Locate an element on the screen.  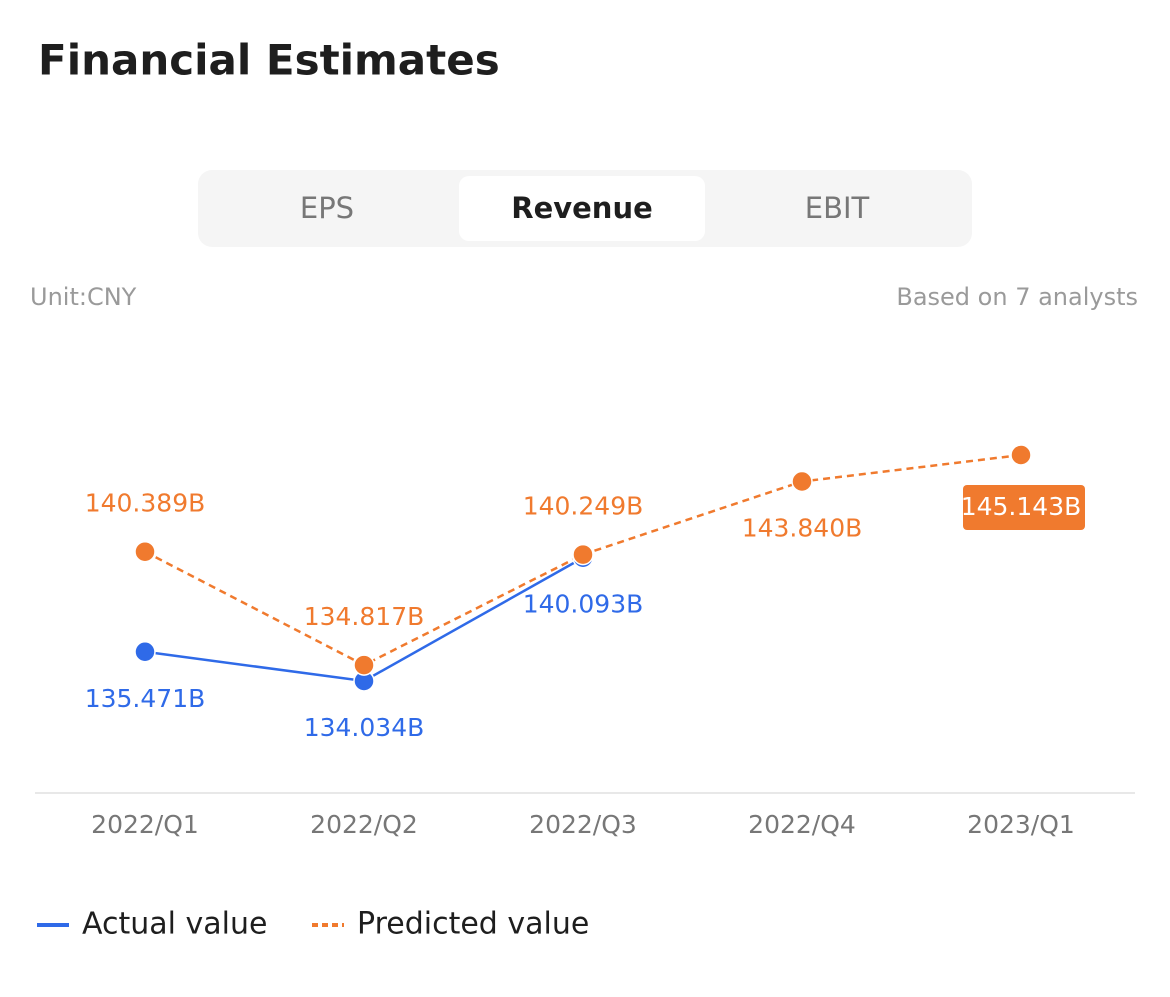
x-tick-label: 2022/Q3 is located at coordinates (583, 824).